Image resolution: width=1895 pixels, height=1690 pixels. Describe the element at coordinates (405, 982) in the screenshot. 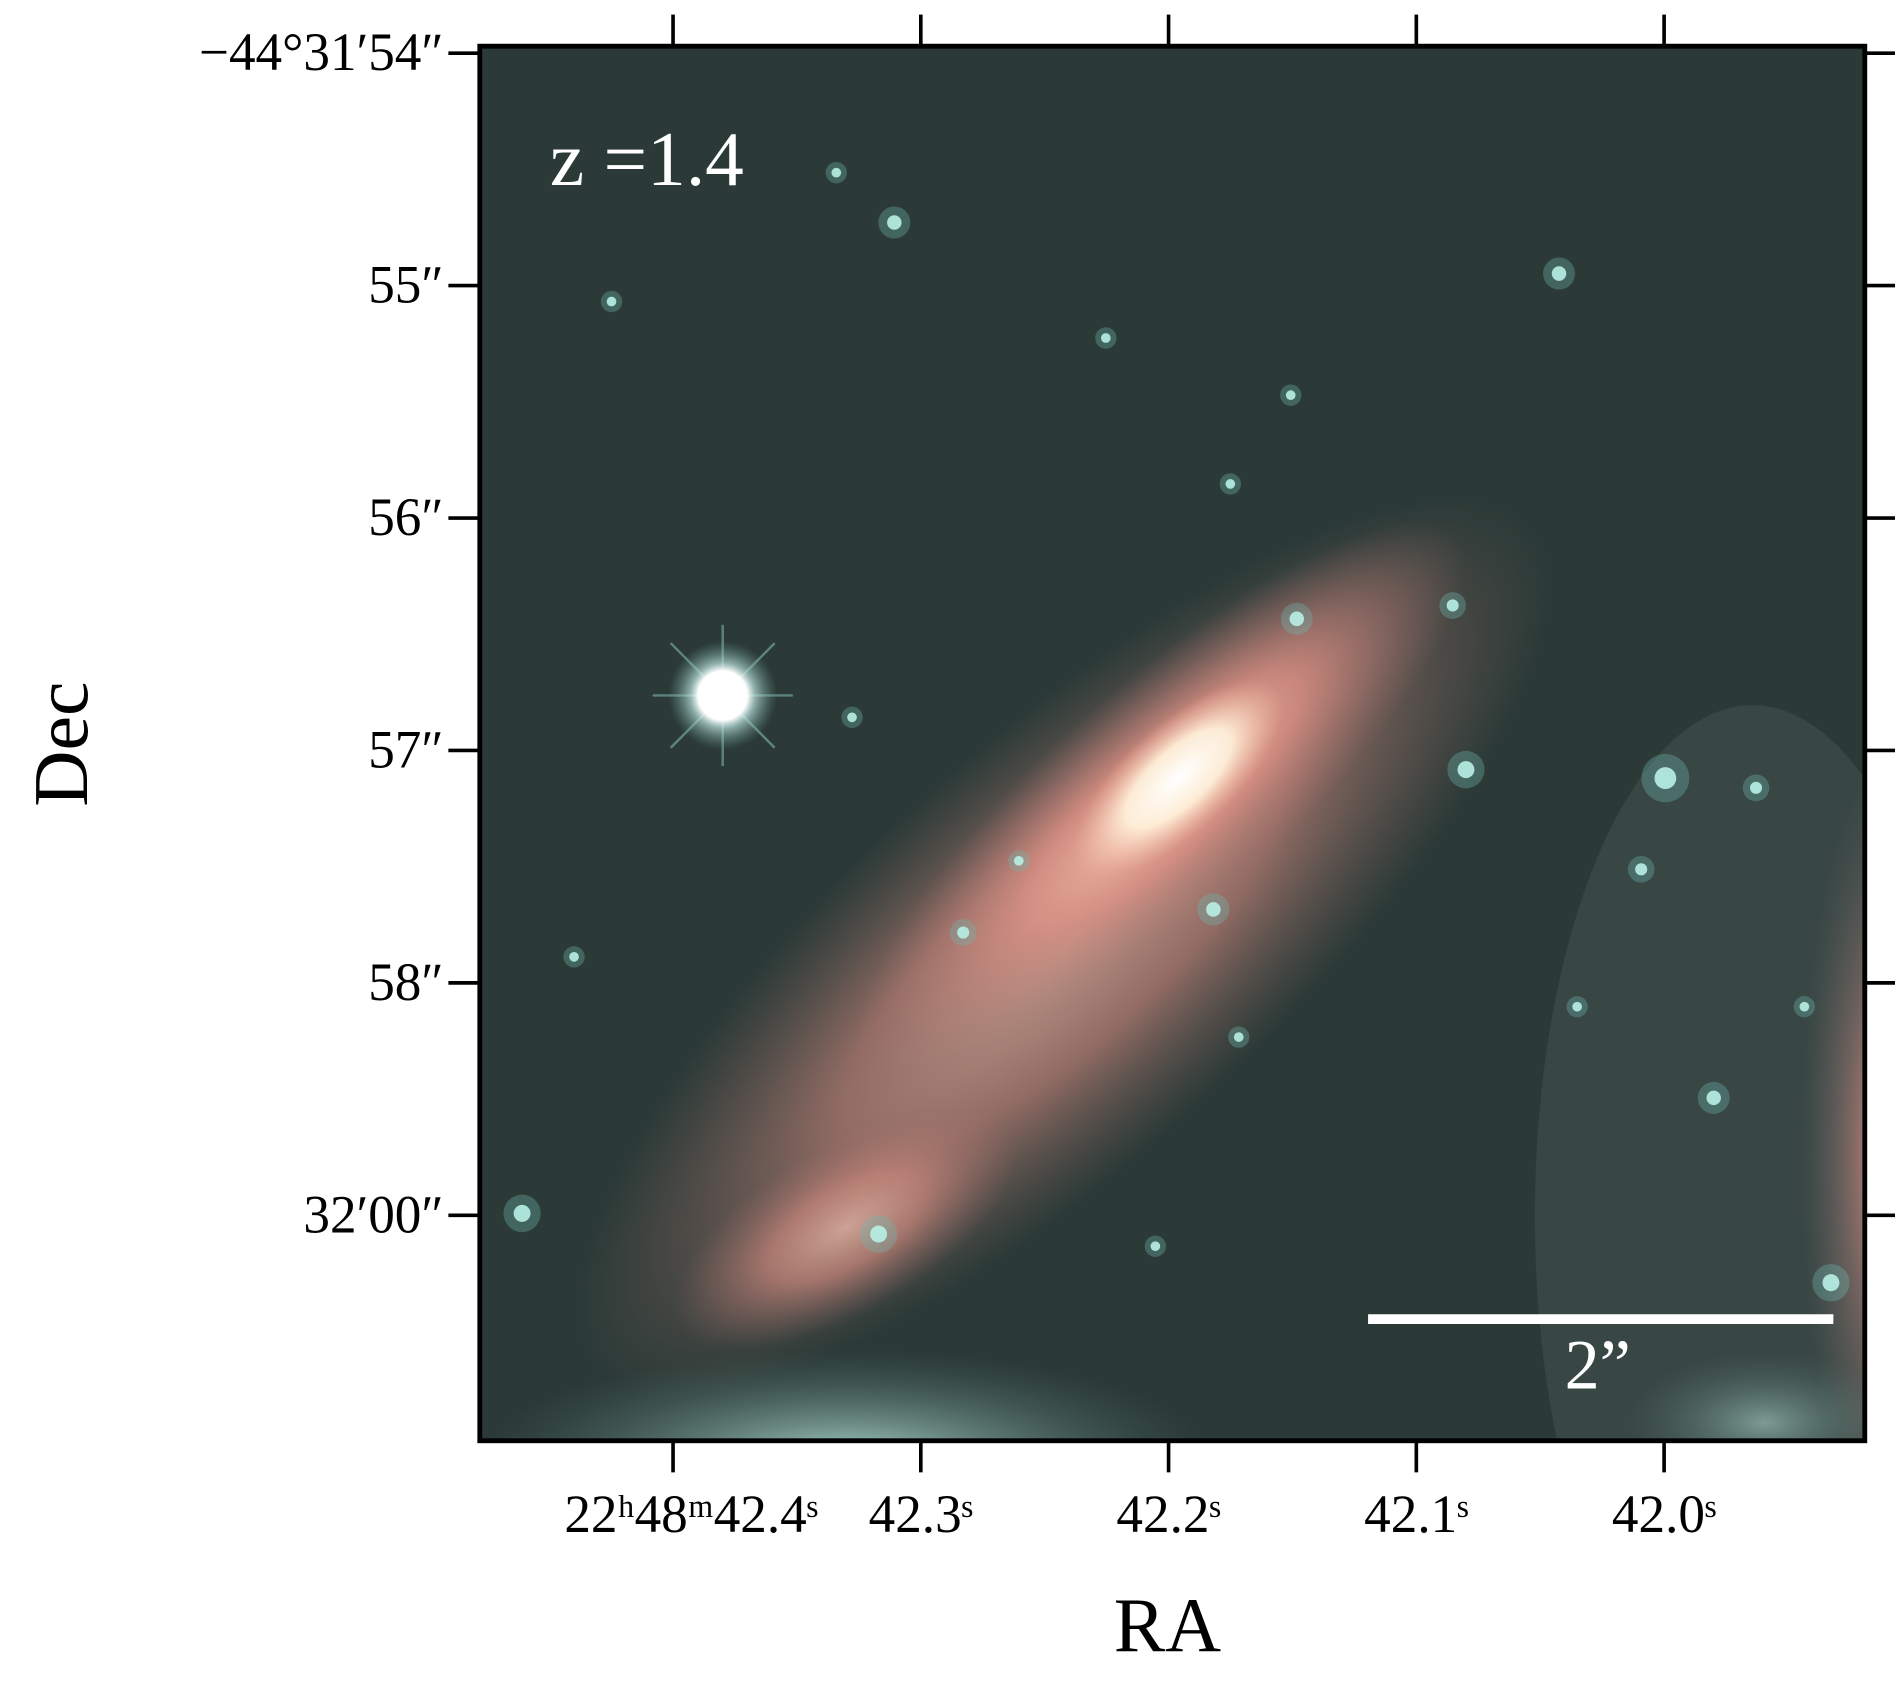

I see `y-tick-label: 58″` at that location.